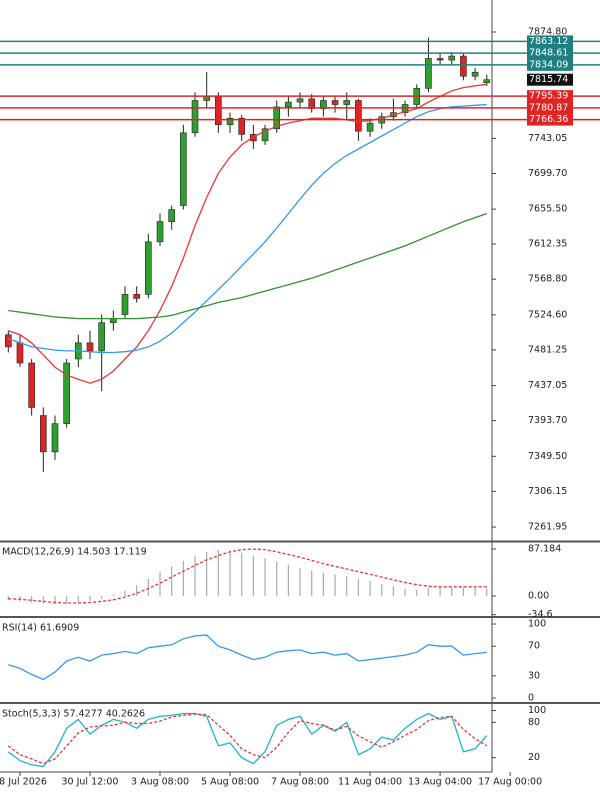 This screenshot has width=600, height=792. Describe the element at coordinates (230, 782) in the screenshot. I see `x-tick-label: 5 Aug 08:00` at that location.